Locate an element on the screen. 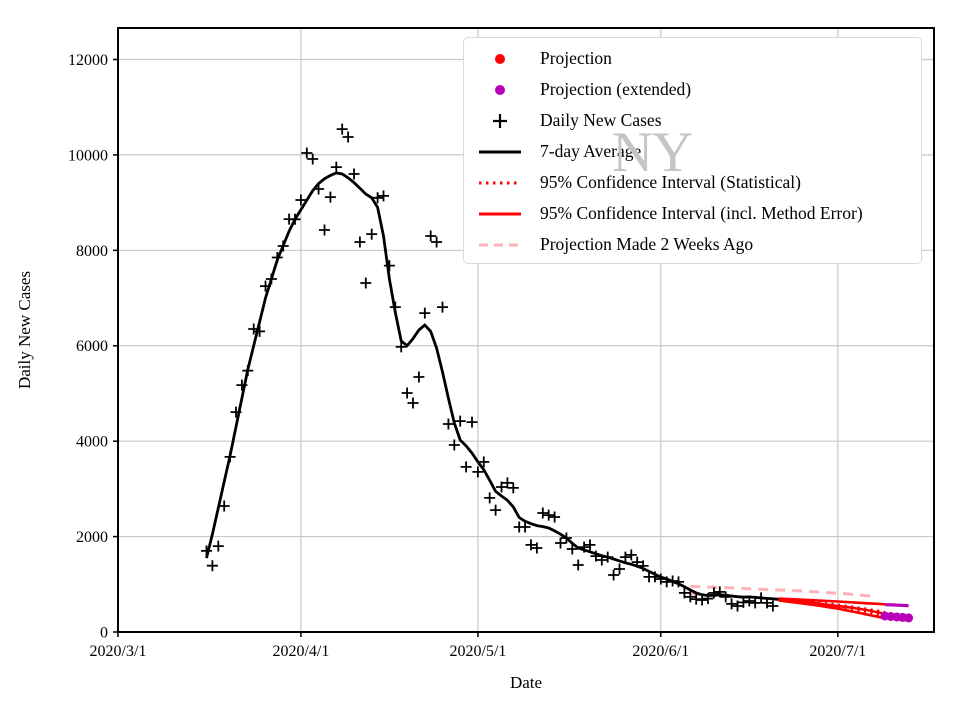  legend-item: Projection (extended) is located at coordinates (697, 89).